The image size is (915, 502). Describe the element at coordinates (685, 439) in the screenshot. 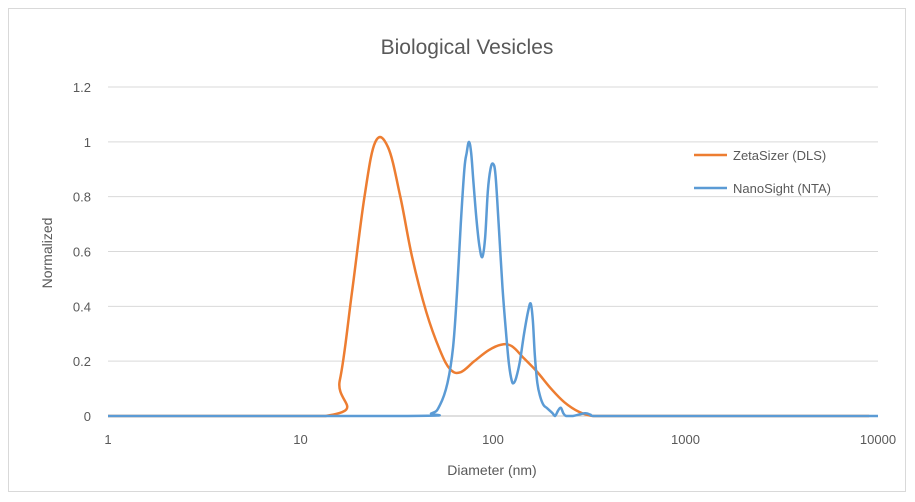

I see `x-tick-label: 1000` at that location.